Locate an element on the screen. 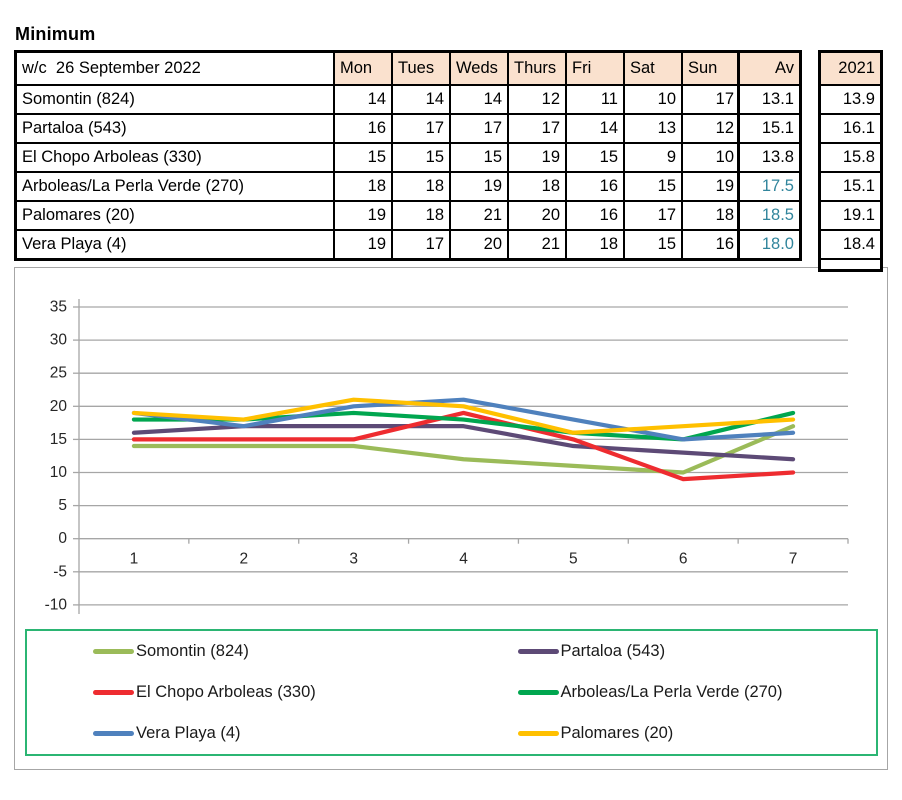 The height and width of the screenshot is (800, 902). station-name: El Chopo Arboleas (330) is located at coordinates (174, 157).